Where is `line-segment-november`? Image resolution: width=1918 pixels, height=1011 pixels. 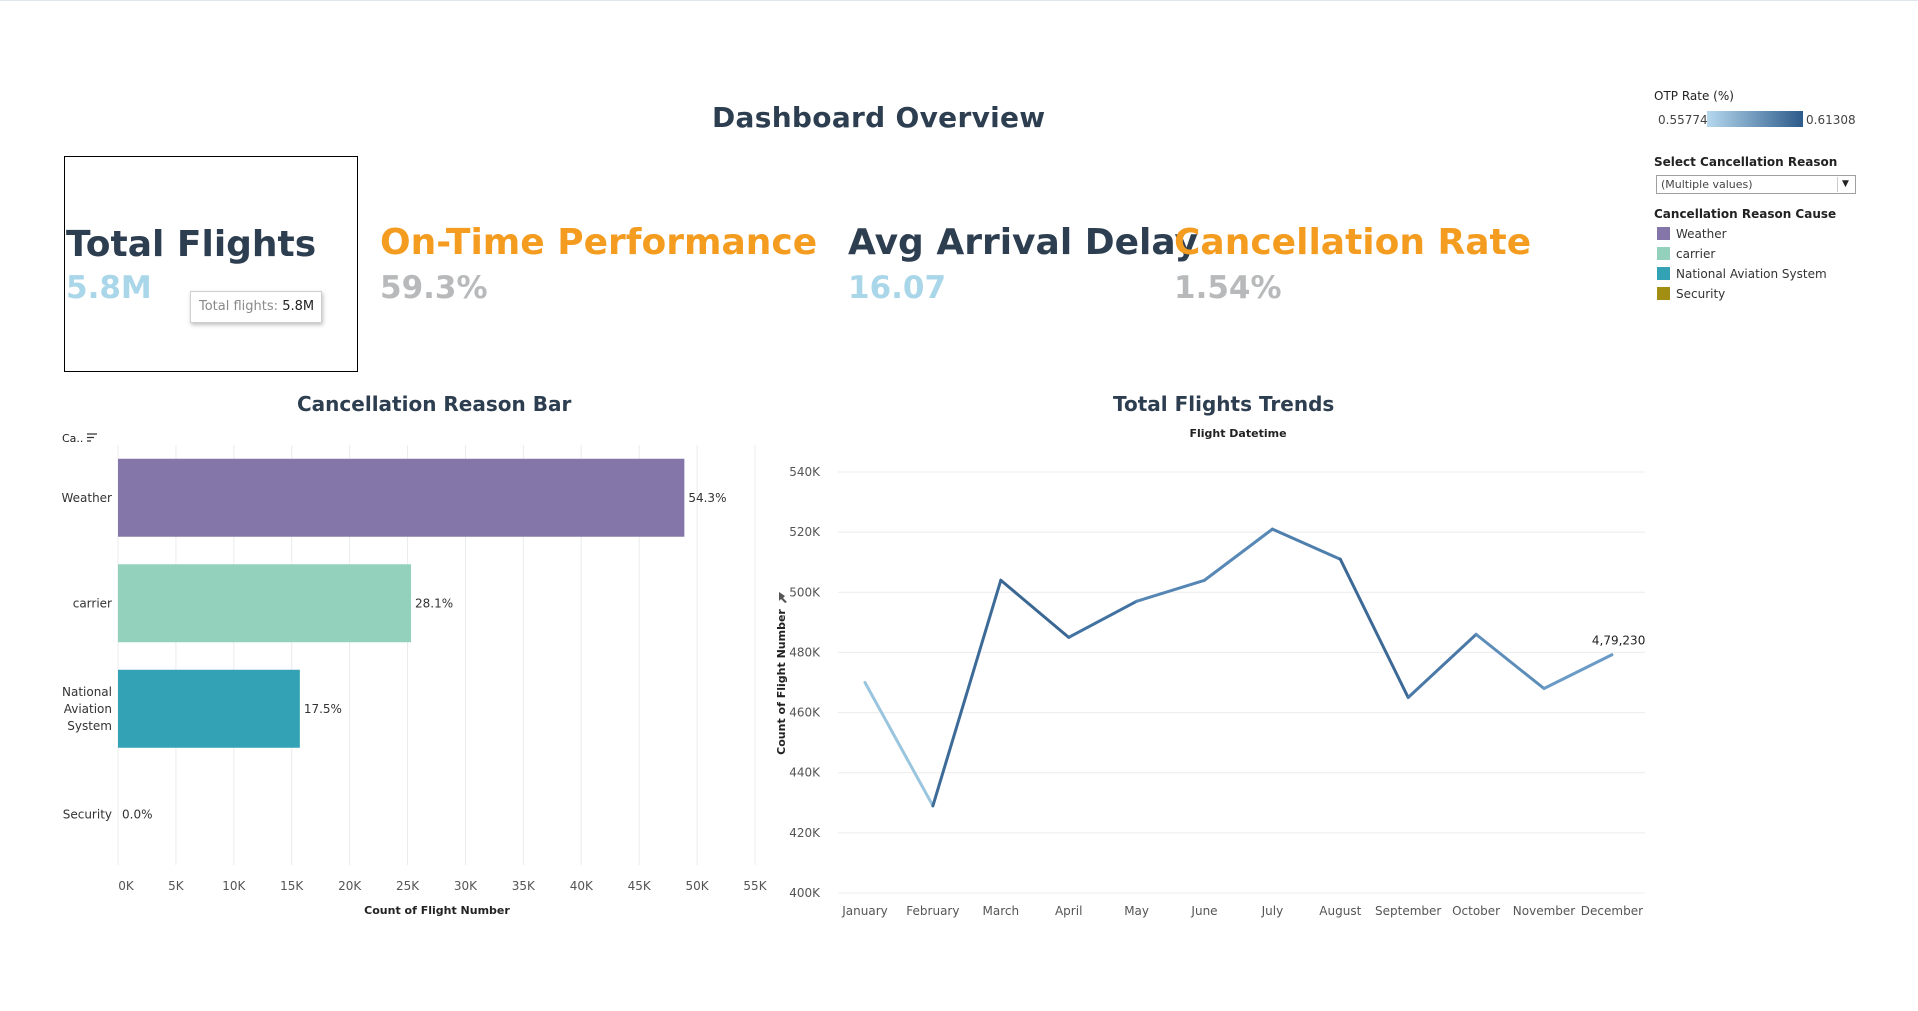
line-segment-november is located at coordinates (1510, 661).